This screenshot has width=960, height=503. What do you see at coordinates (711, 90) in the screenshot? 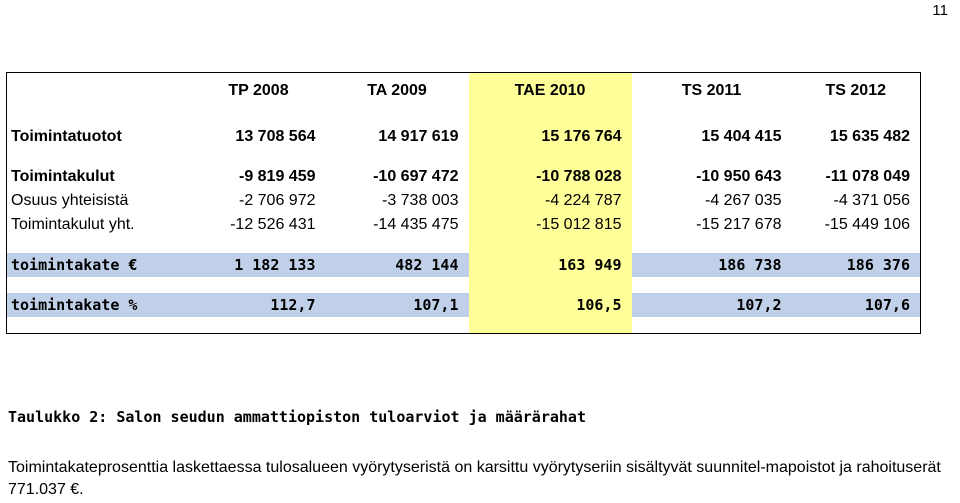
I see `column-header: TS 2011` at bounding box center [711, 90].